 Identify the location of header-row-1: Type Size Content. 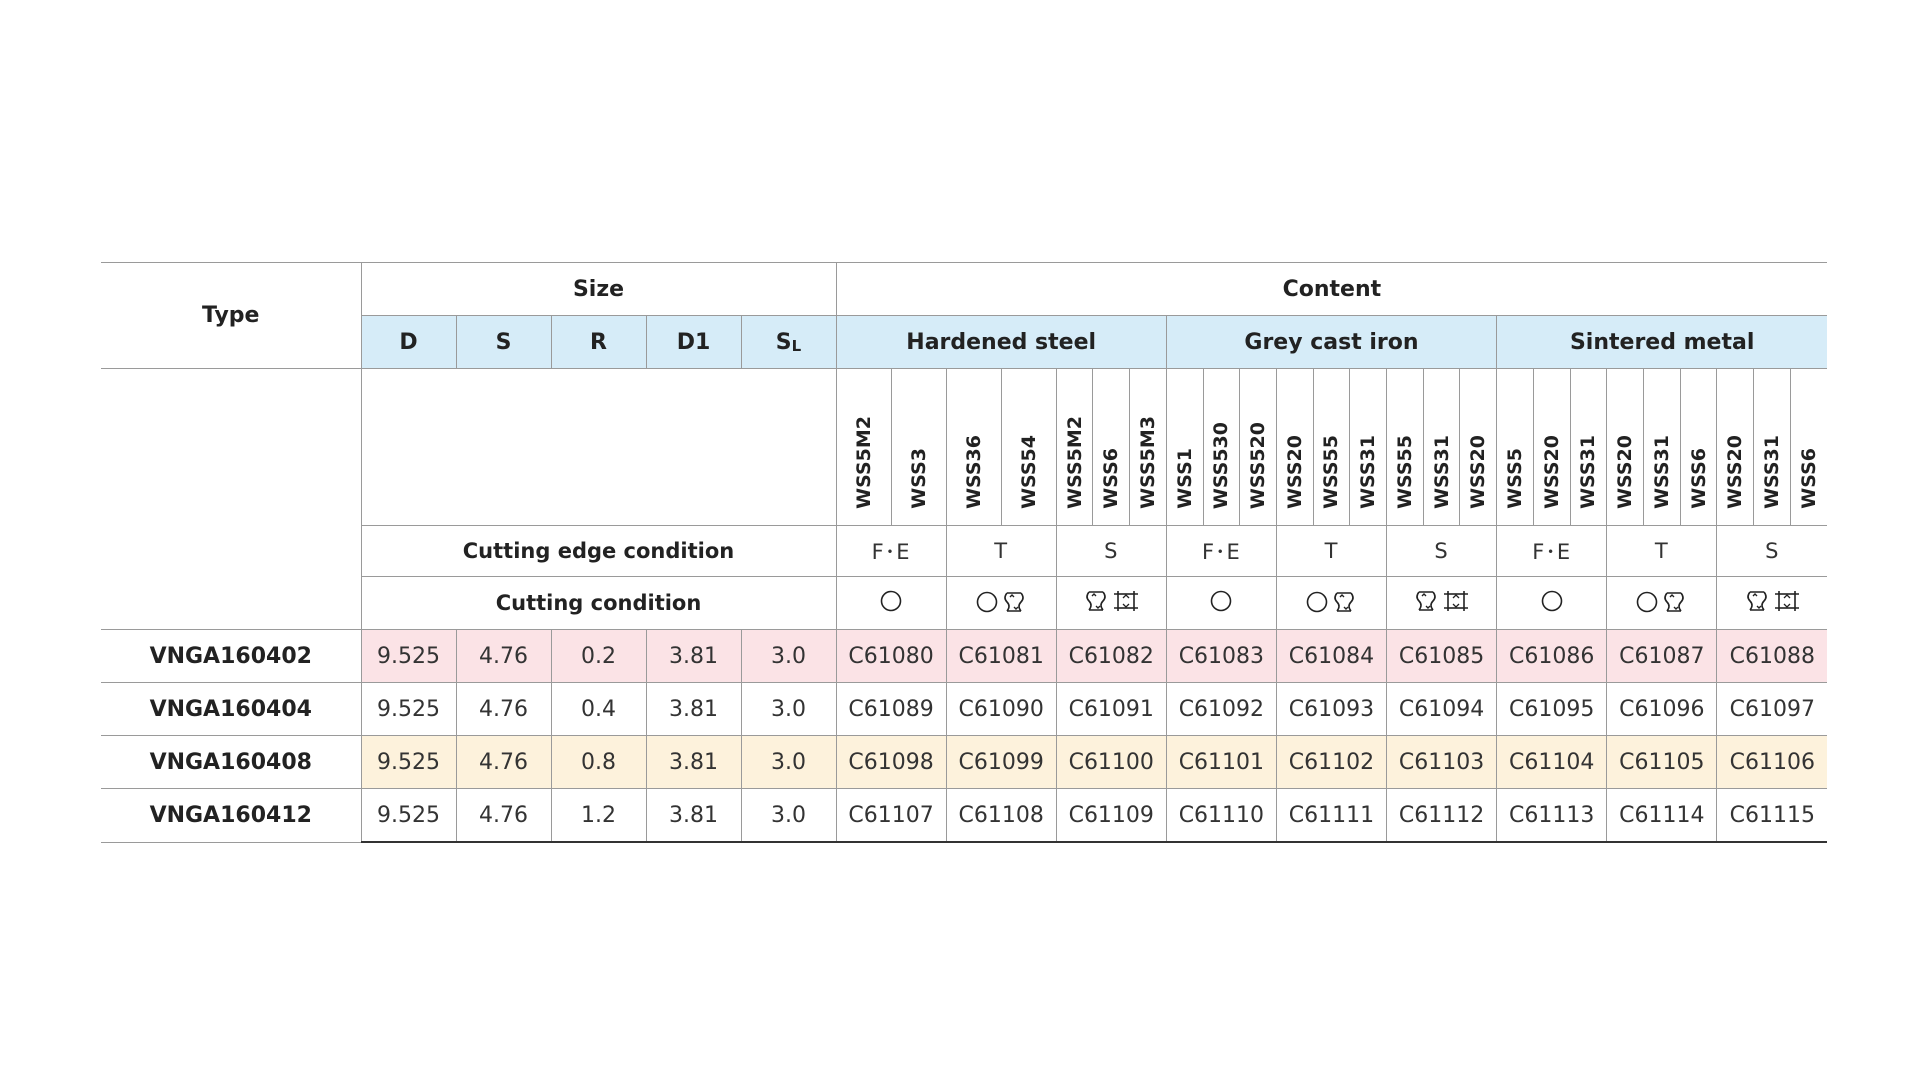
(964, 315).